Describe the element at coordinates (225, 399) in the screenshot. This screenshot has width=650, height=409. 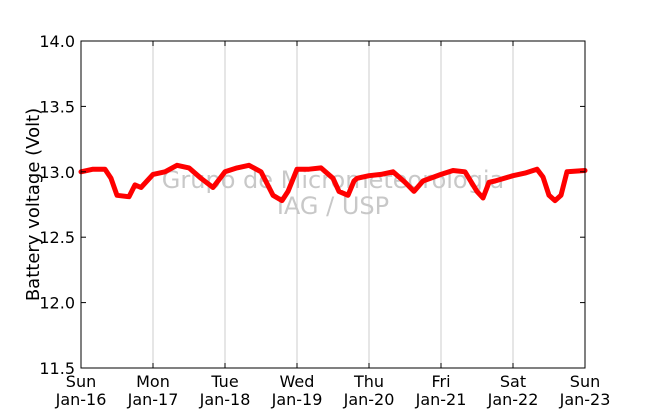
I see `x-tick-label-date: Jan-18` at that location.